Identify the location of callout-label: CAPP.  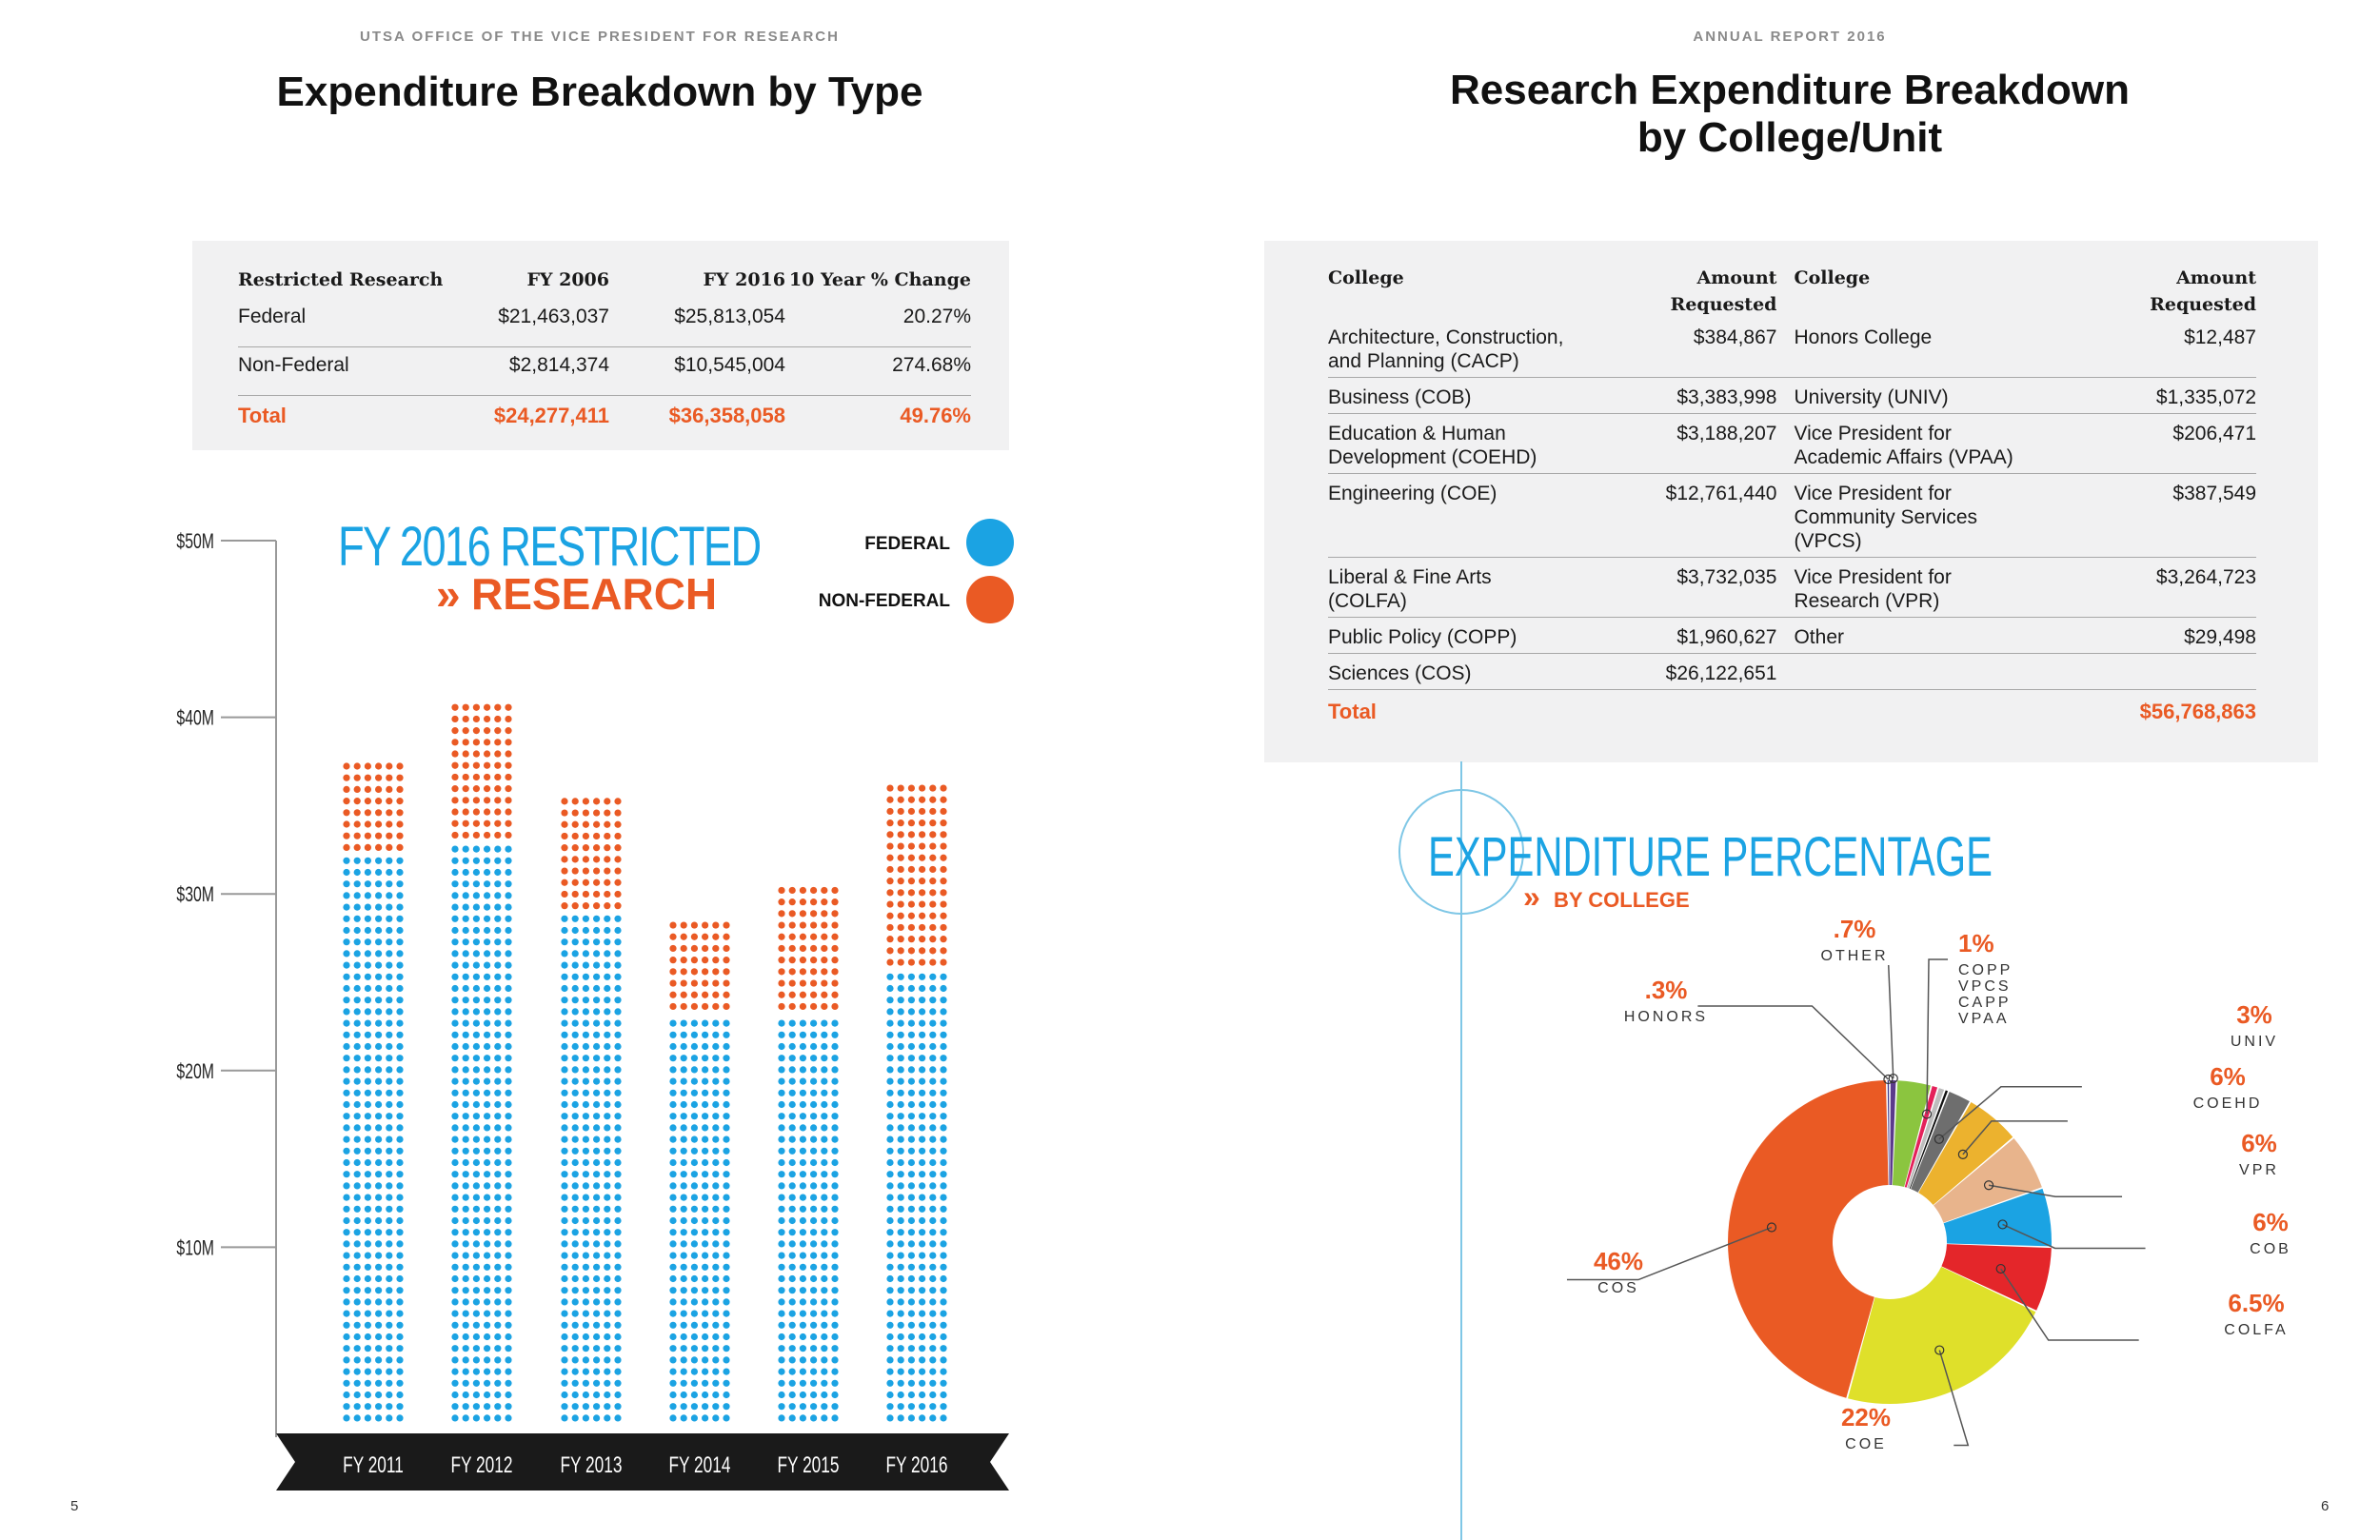
(1985, 1003).